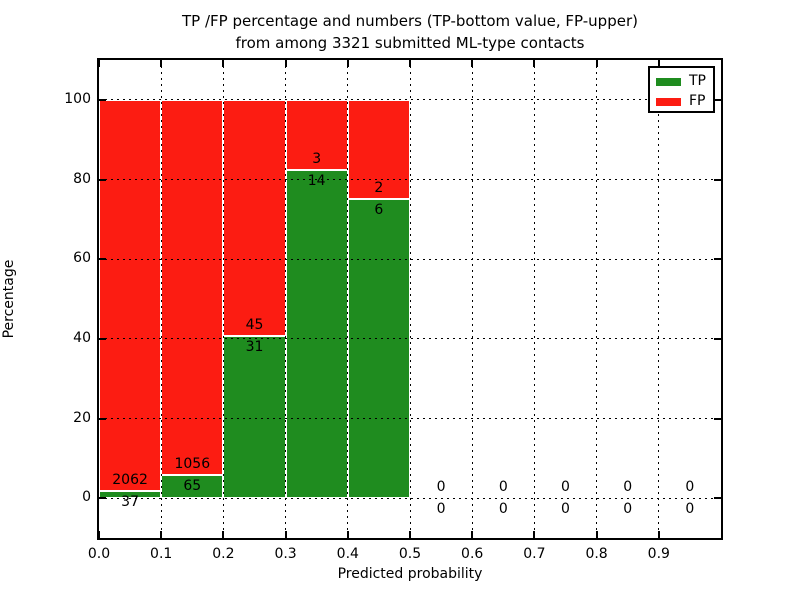 This screenshot has width=800, height=600. What do you see at coordinates (316, 181) in the screenshot?
I see `tp-count-label: 14` at bounding box center [316, 181].